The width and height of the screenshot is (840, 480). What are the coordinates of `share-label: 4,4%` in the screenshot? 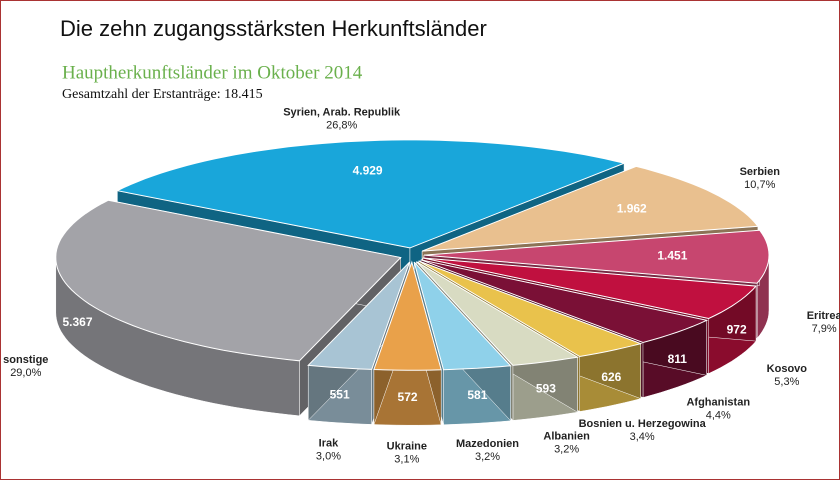 It's located at (718, 416).